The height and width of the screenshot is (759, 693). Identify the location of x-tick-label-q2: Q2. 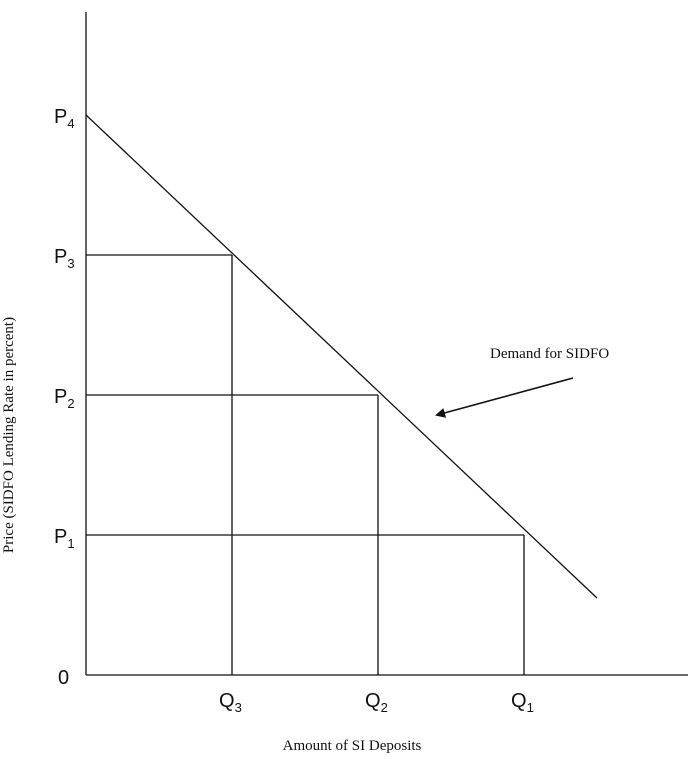
(376, 702).